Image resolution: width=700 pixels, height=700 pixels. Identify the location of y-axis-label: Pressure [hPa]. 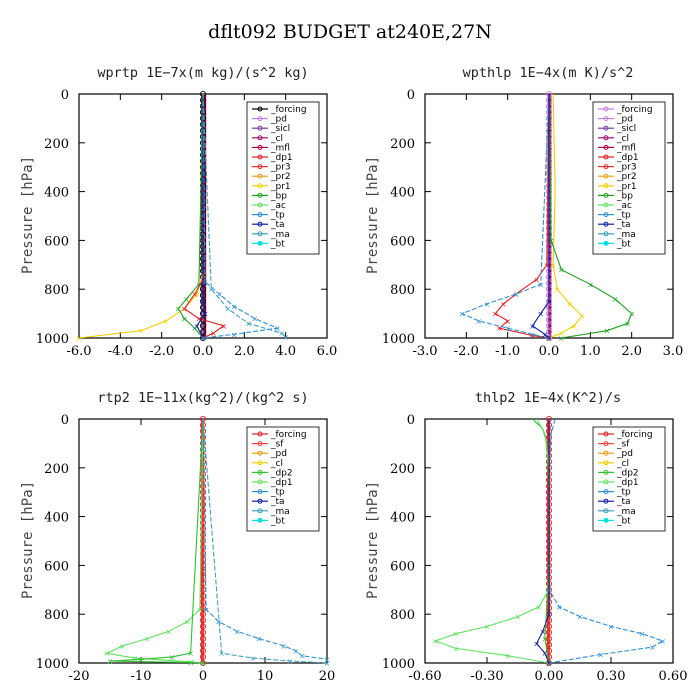
(28, 540).